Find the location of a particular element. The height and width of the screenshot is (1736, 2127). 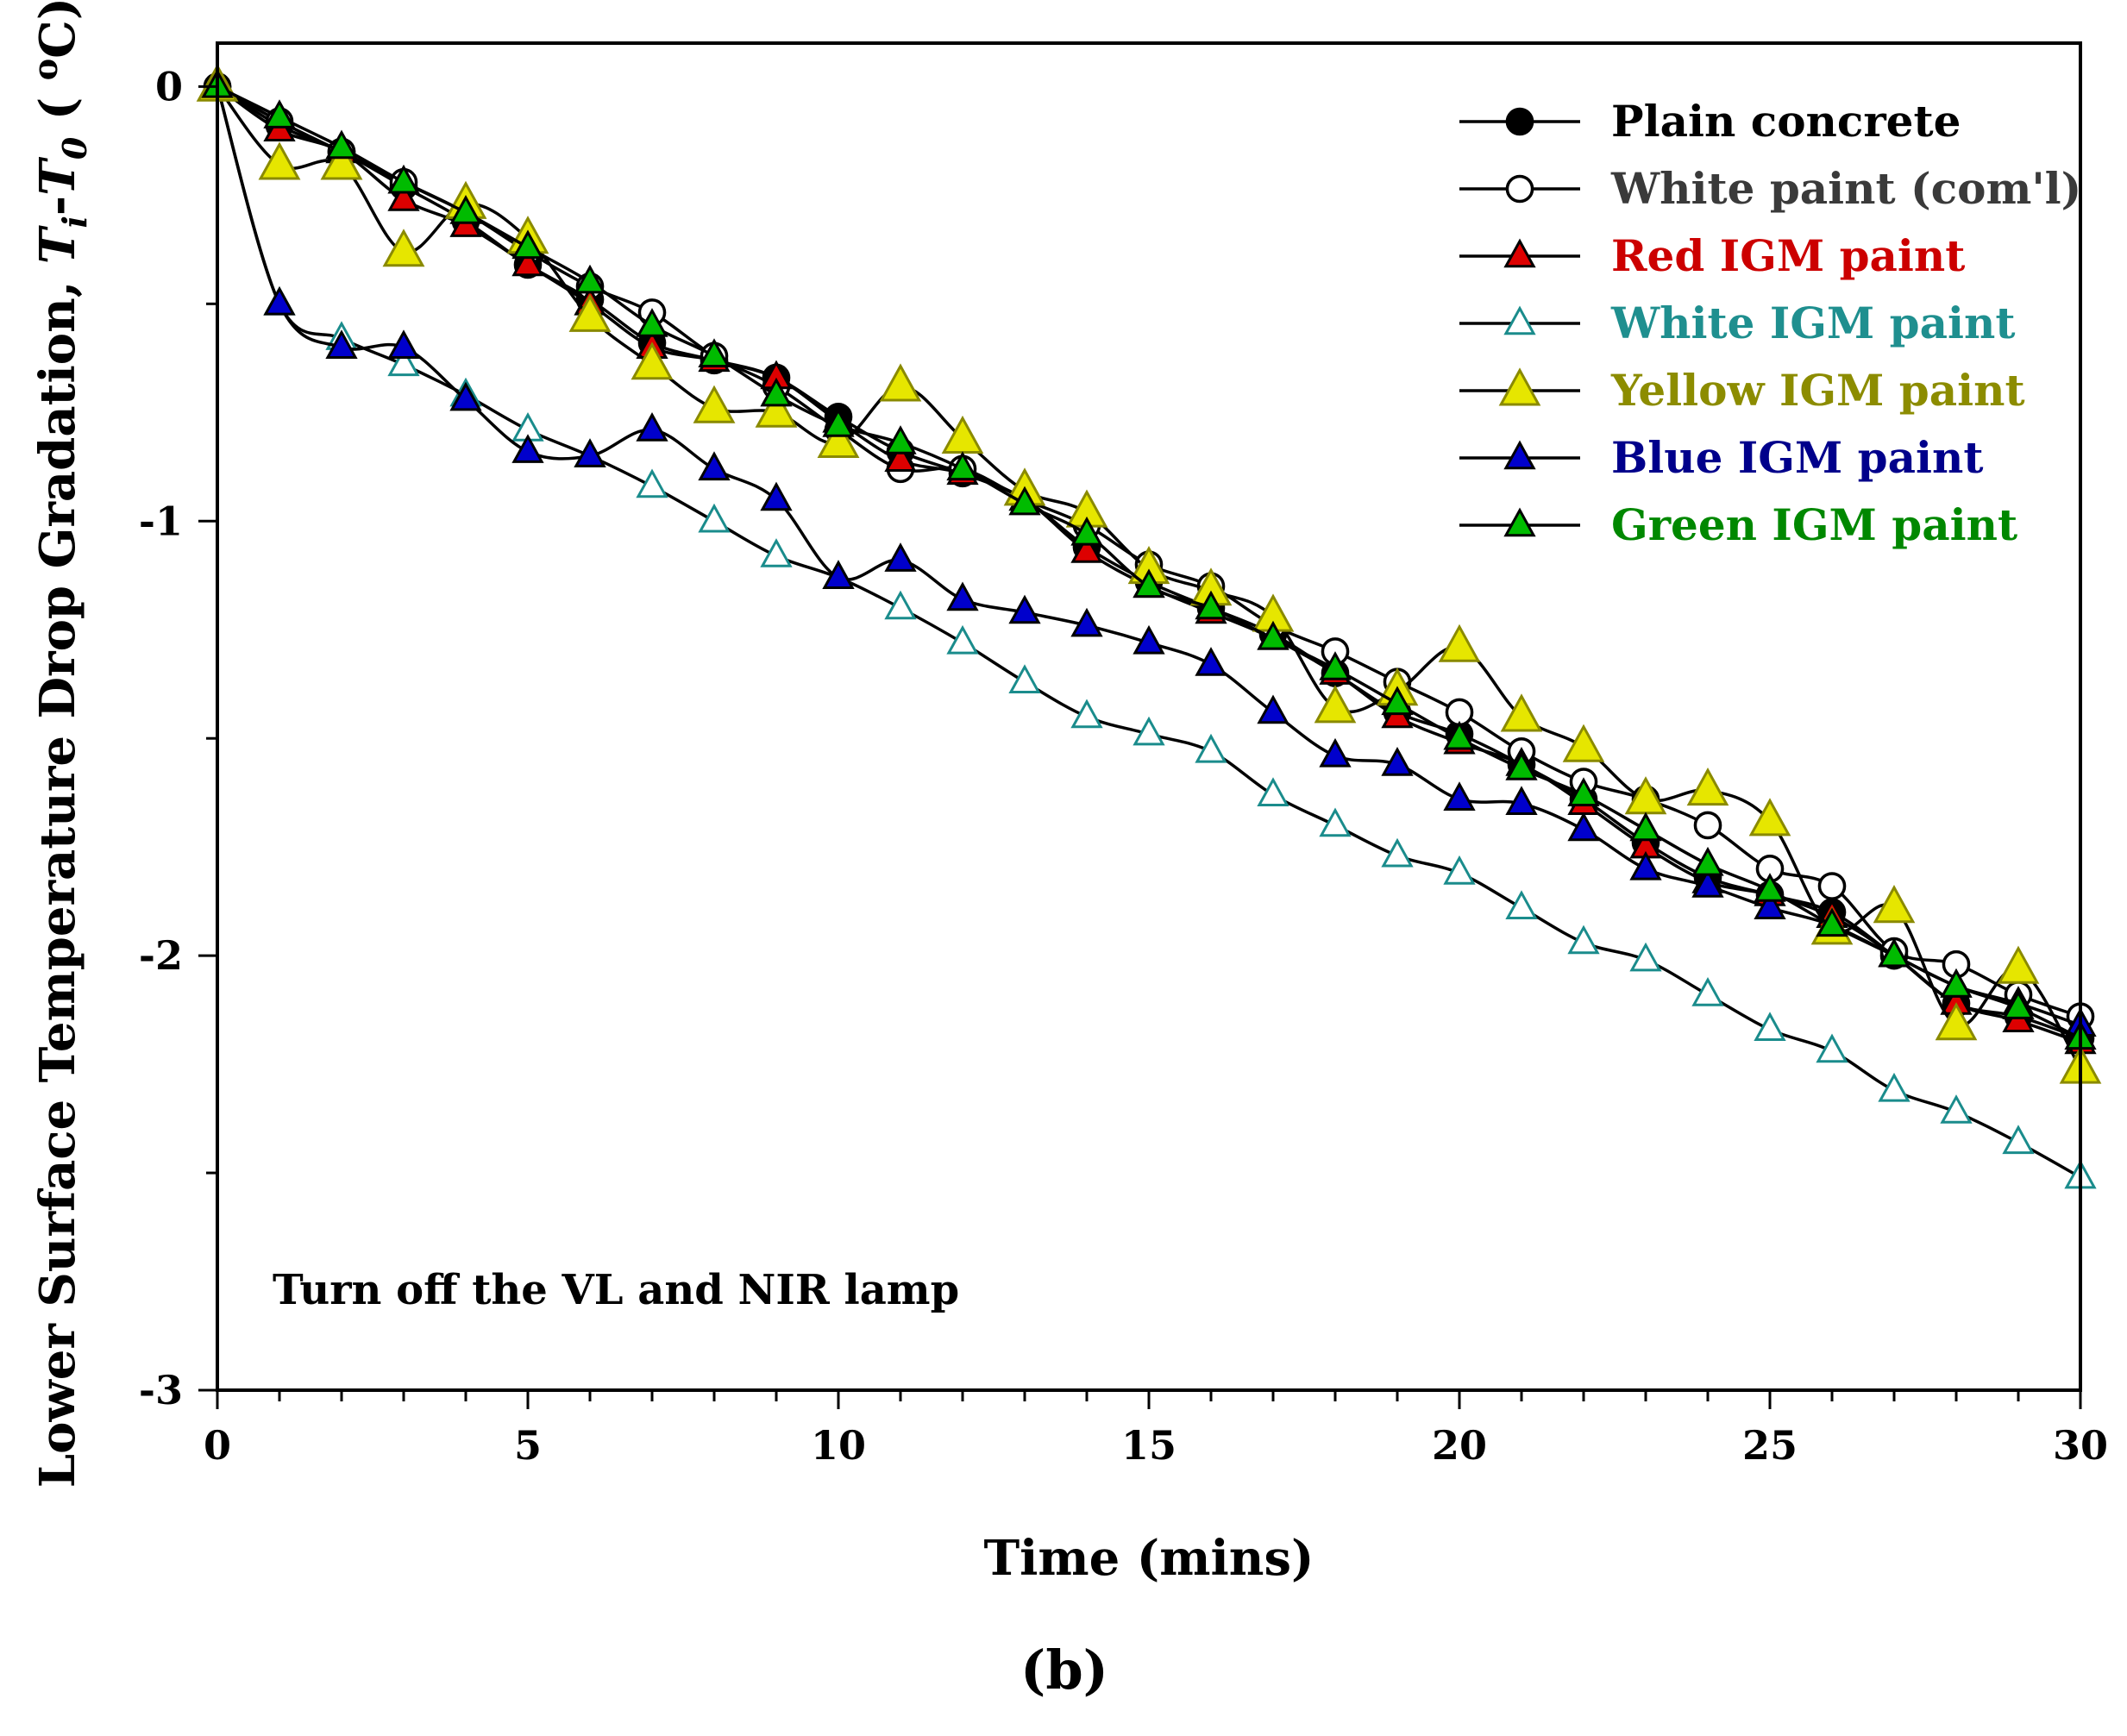

y-axis-title-degree: o is located at coordinates (45, 69).